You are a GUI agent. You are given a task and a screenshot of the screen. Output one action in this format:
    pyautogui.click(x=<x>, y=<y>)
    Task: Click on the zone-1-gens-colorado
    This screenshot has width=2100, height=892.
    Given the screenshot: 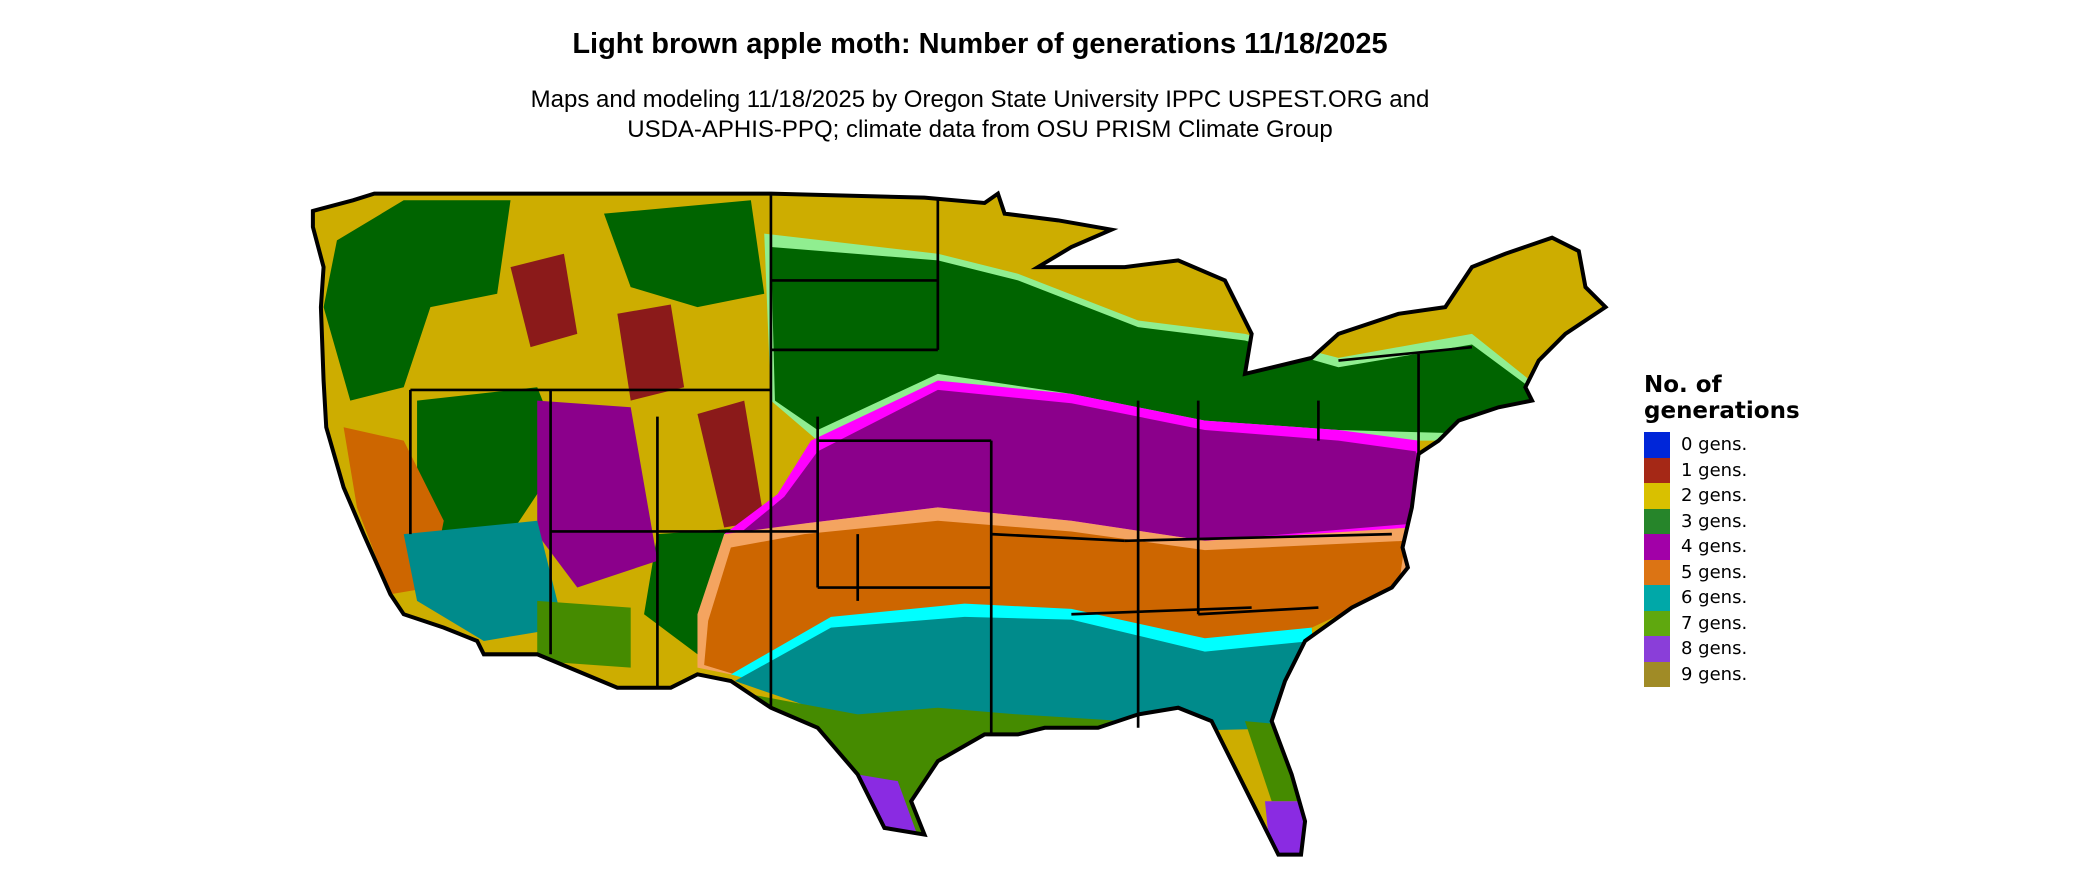 What is the action you would take?
    pyautogui.click(x=731, y=464)
    